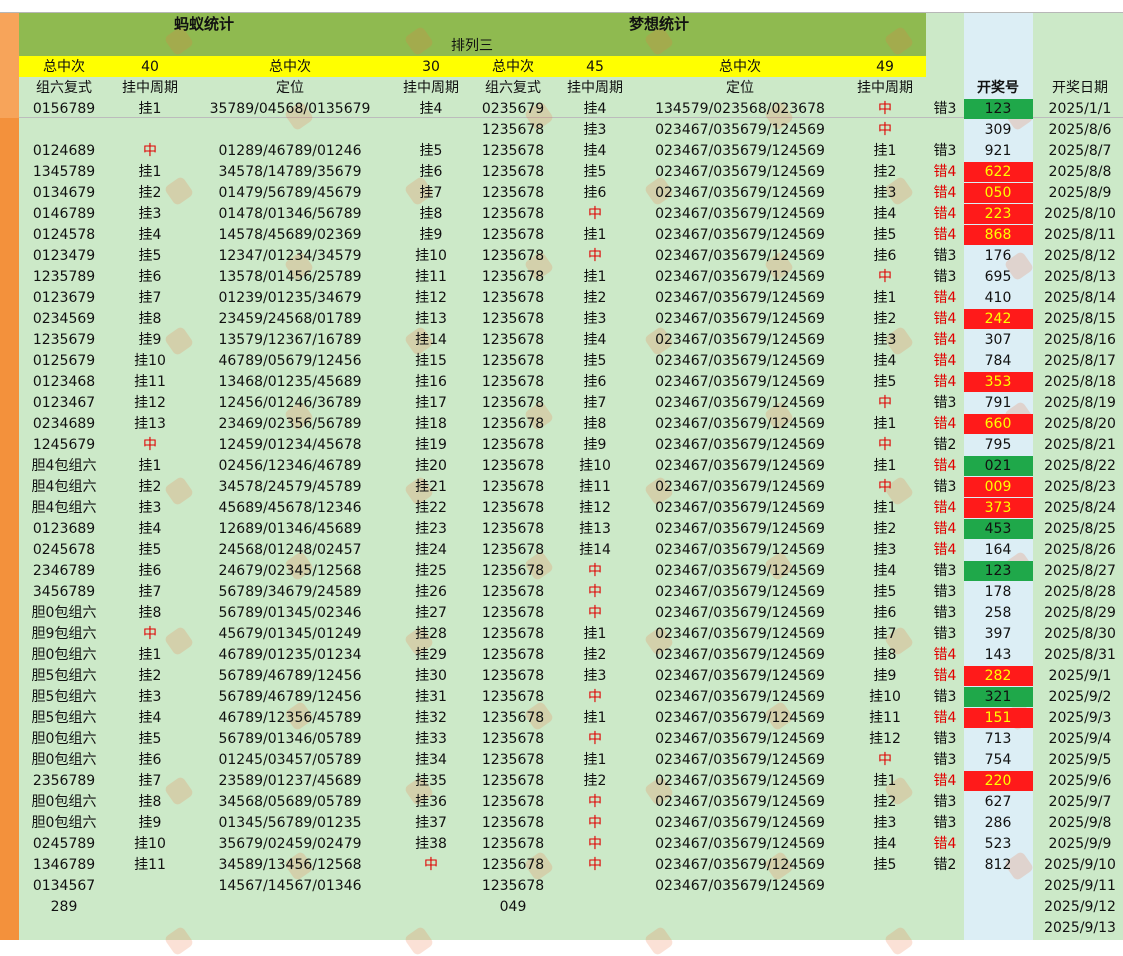 The height and width of the screenshot is (956, 1123). I want to click on cell-k: 2025/8/13, so click(1080, 277).